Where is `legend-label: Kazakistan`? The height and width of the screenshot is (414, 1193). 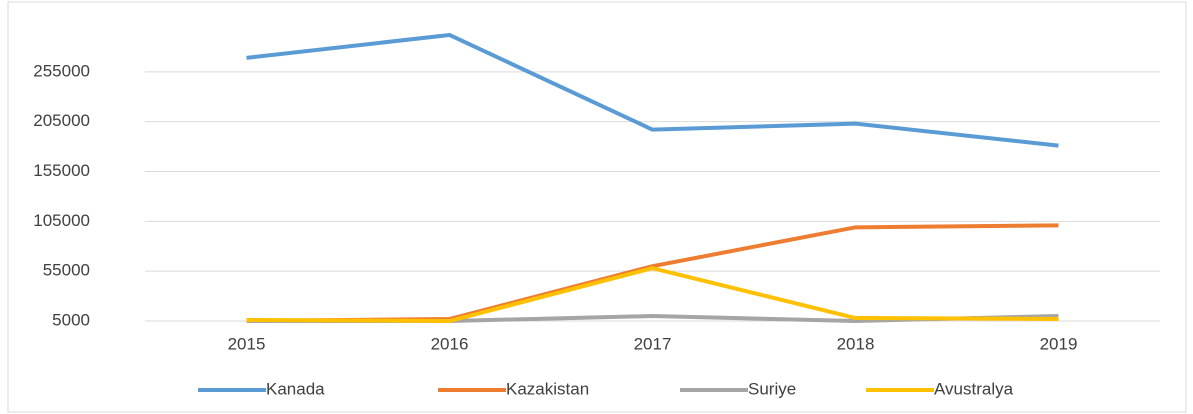 legend-label: Kazakistan is located at coordinates (547, 388).